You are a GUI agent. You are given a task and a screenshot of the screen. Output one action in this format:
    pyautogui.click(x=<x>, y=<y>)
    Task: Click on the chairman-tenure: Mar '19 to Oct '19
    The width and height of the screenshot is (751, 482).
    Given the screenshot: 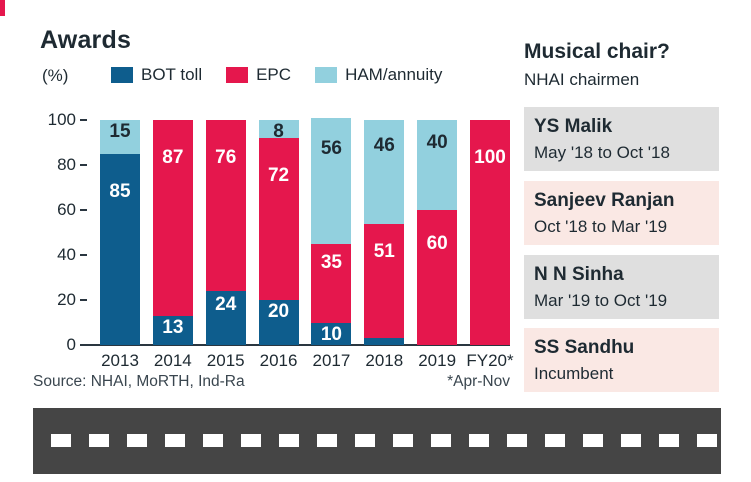 What is the action you would take?
    pyautogui.click(x=601, y=300)
    